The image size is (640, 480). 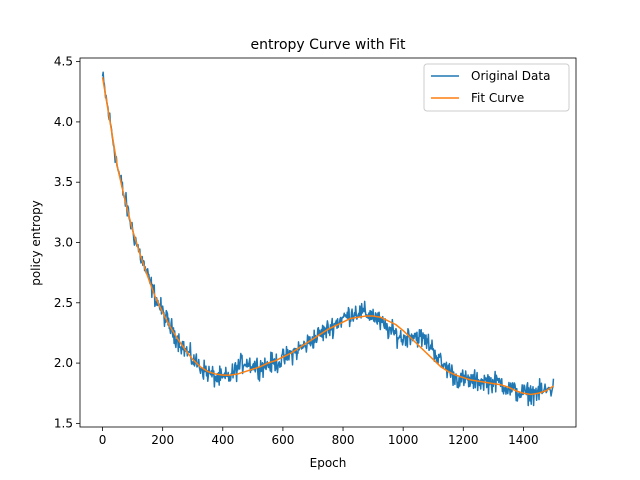 What do you see at coordinates (162, 440) in the screenshot?
I see `x-tick-label: 200` at bounding box center [162, 440].